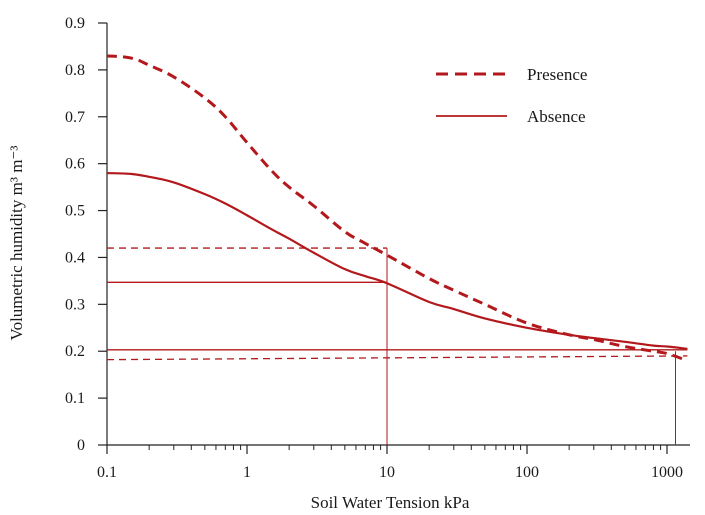 Image resolution: width=705 pixels, height=515 pixels. What do you see at coordinates (667, 472) in the screenshot?
I see `x-tick-label: 1000` at bounding box center [667, 472].